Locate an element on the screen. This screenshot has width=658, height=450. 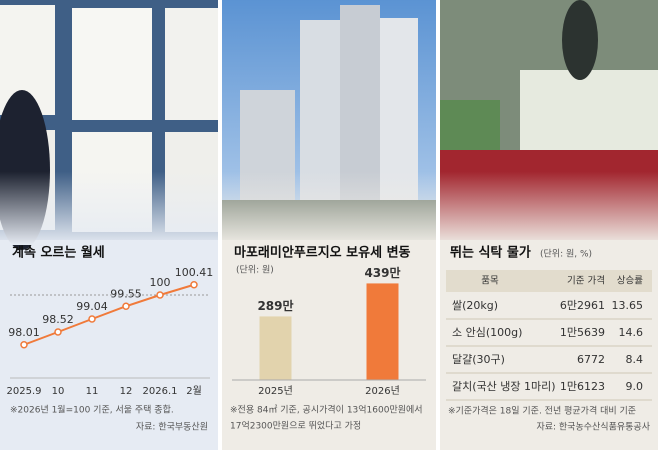
data-label: 99.55 is located at coordinates (126, 293).